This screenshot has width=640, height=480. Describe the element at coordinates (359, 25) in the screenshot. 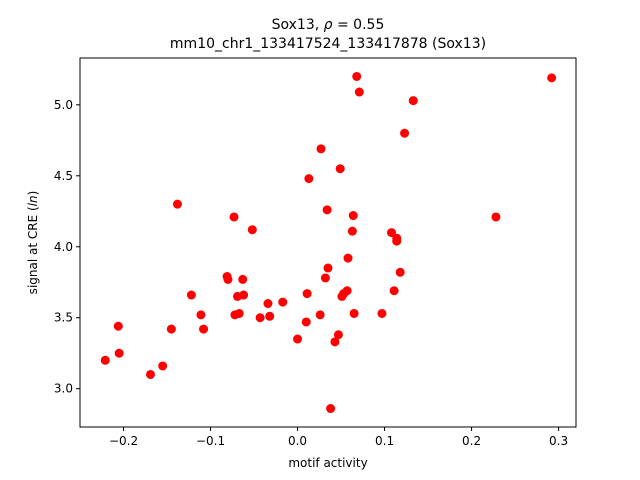

I see `chart-title-rho-value: = 0.55` at that location.